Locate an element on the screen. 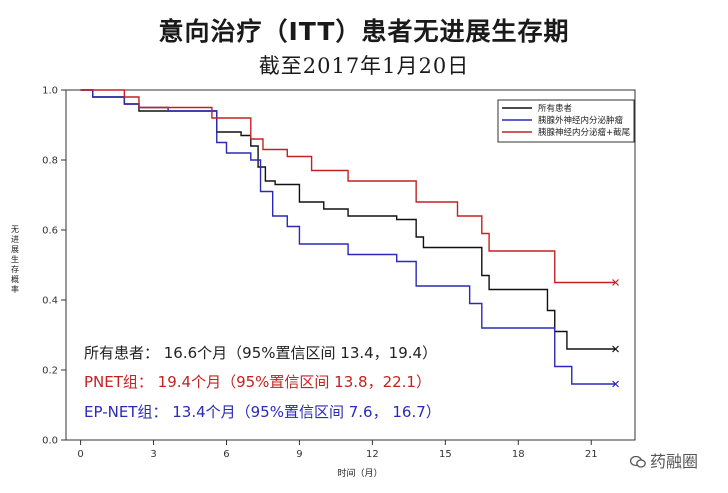 This screenshot has width=728, height=493. annotation-ep-net: EP-NET组： 13.4个月（95%置信区间 7.6， 16.7） is located at coordinates (262, 412).